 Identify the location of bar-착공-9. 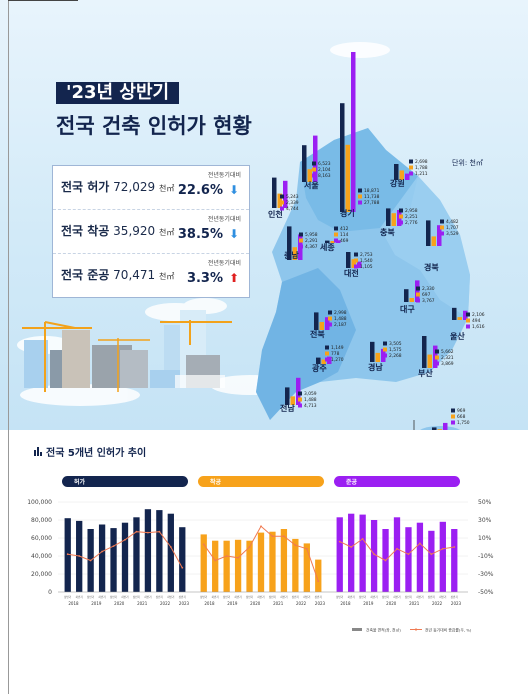
(306, 567).